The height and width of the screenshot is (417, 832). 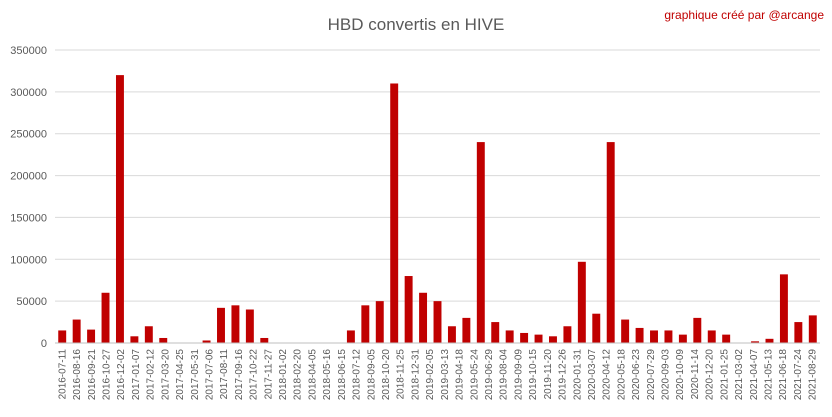 I want to click on y-tick-label: 50000, so click(x=31, y=302).